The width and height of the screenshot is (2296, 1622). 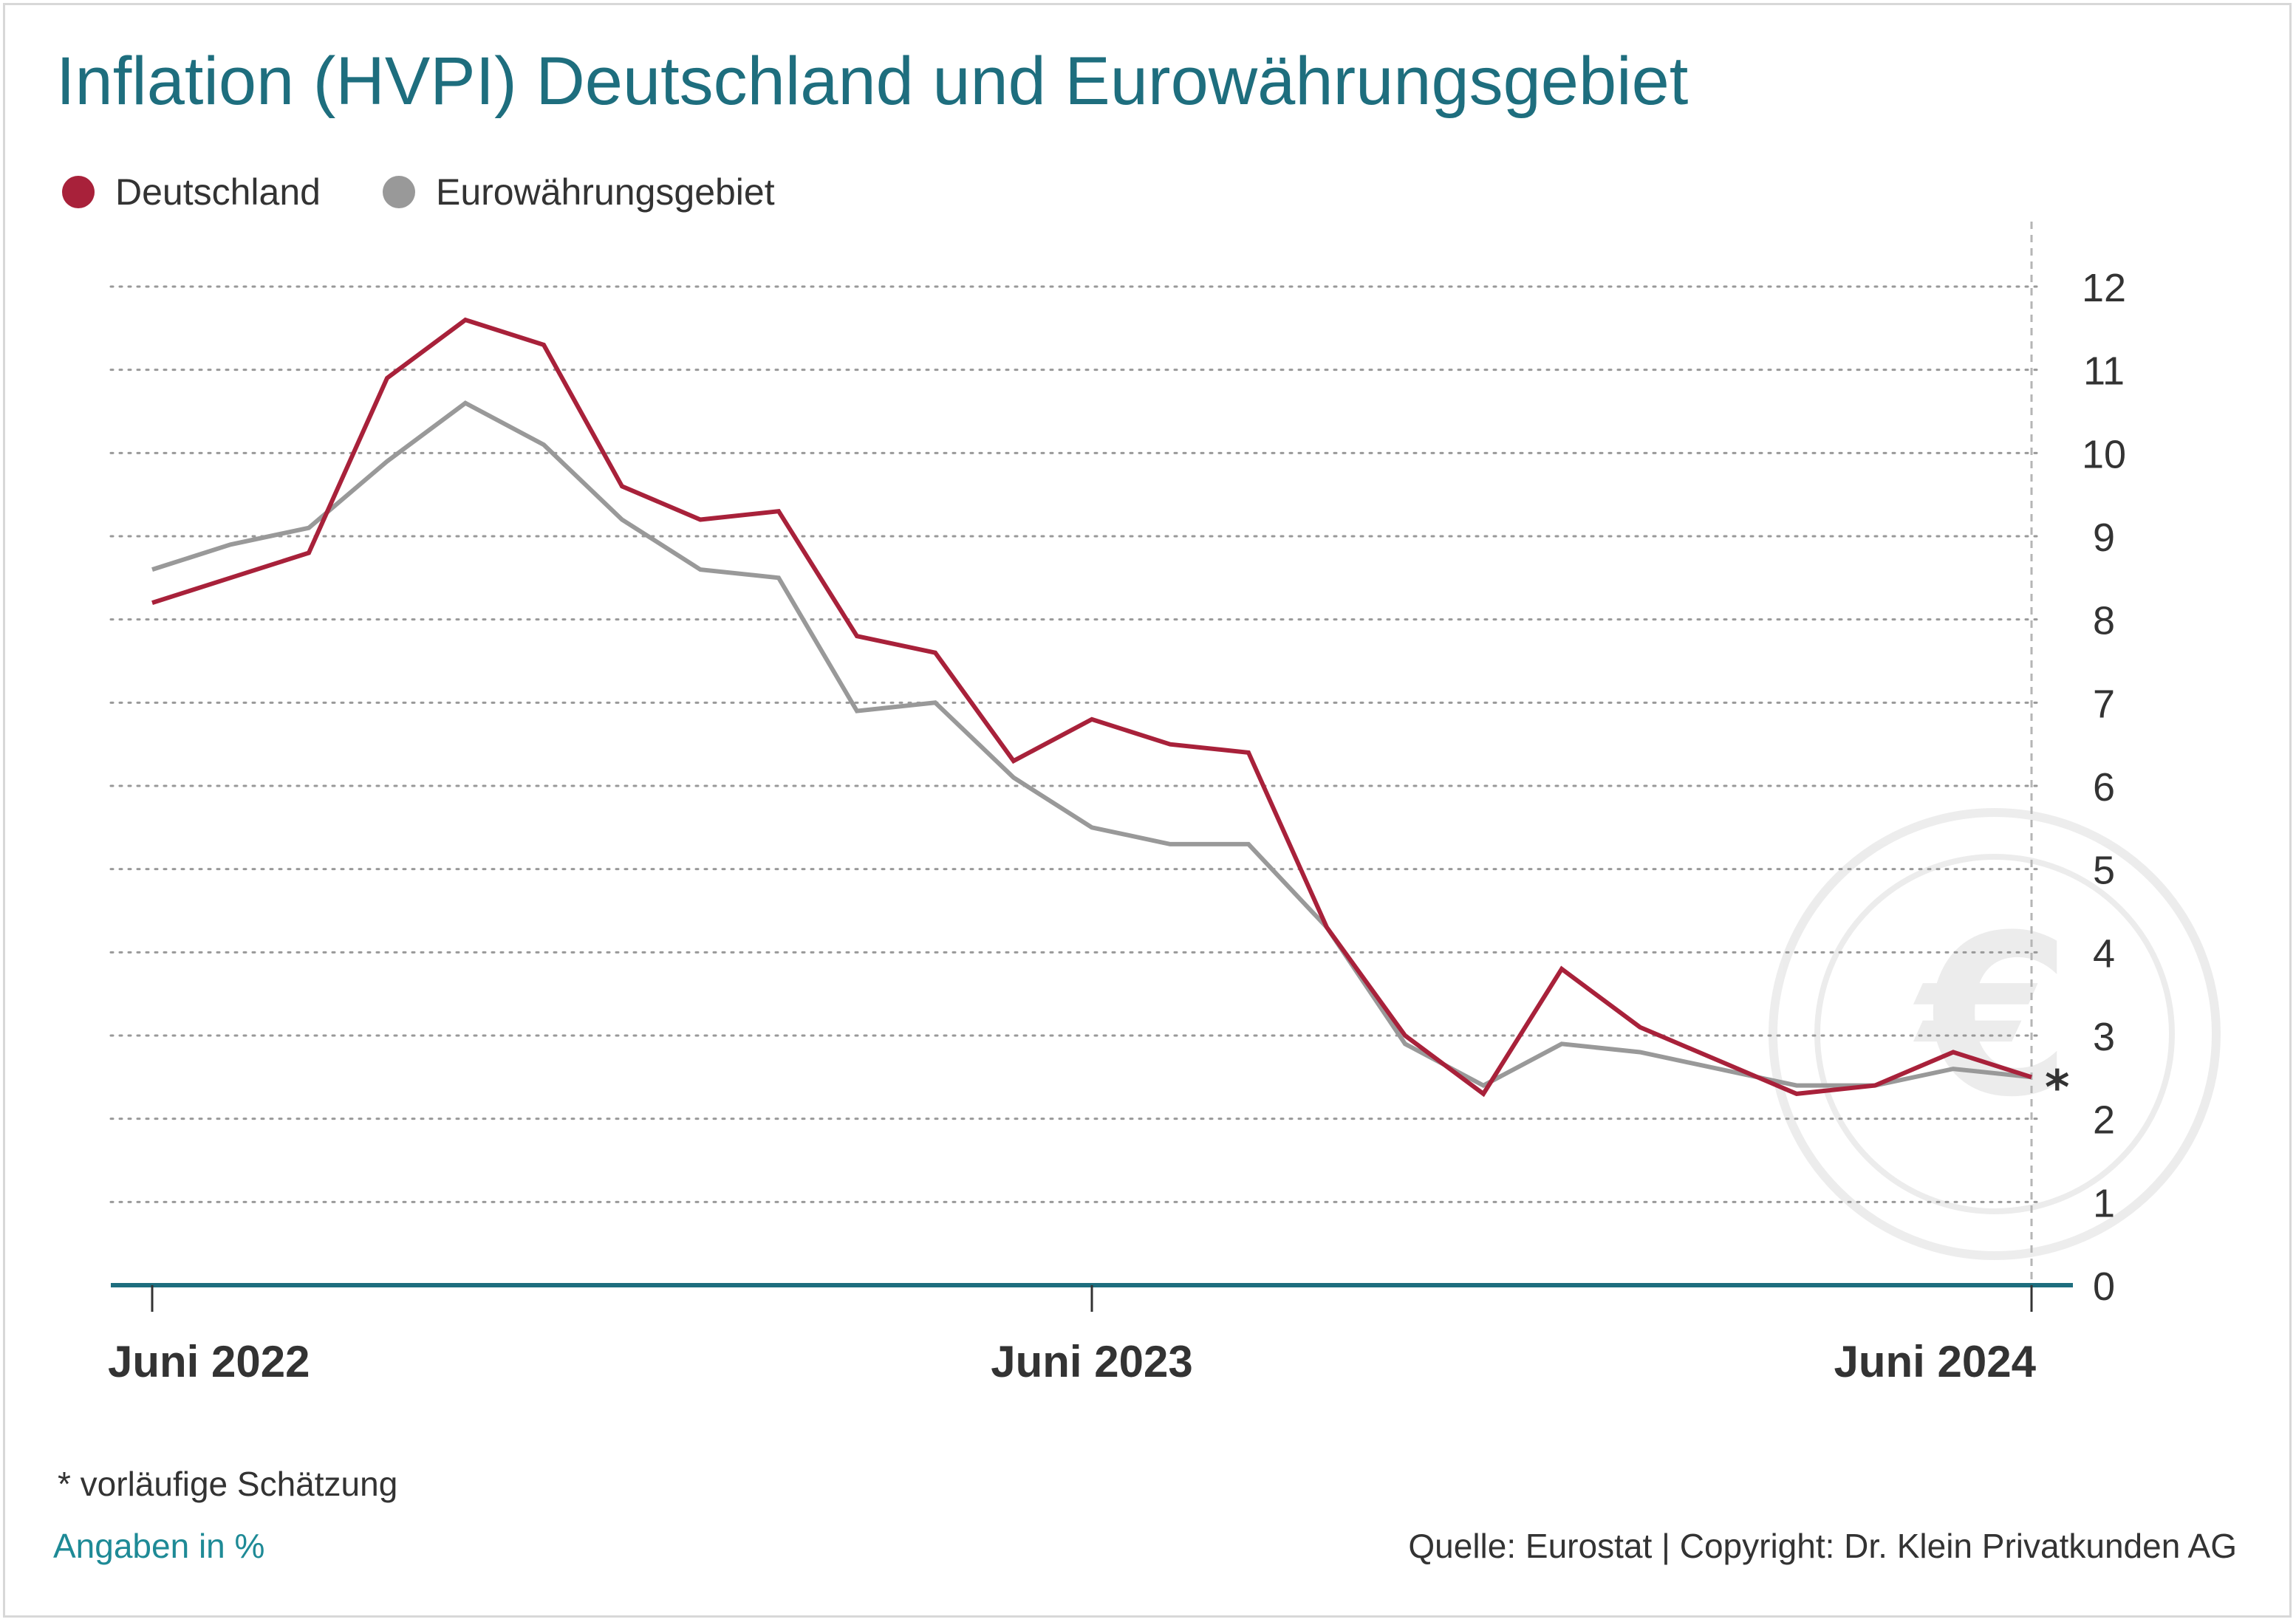 What do you see at coordinates (2104, 1287) in the screenshot?
I see `y-tick-label: 0` at bounding box center [2104, 1287].